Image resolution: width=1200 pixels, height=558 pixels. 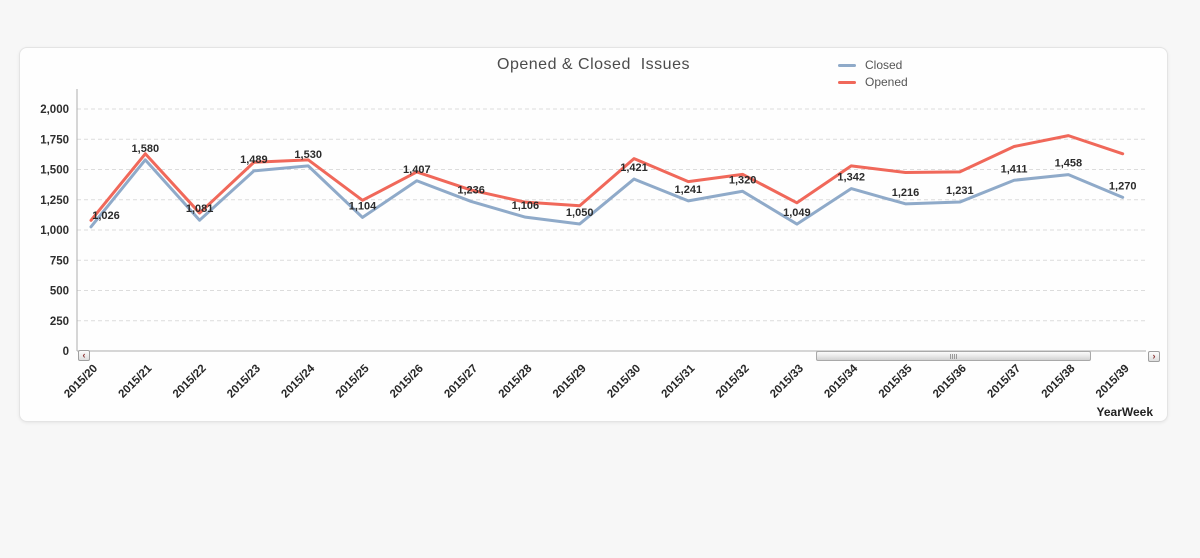 I want to click on x-tick-label: 2015/21, so click(x=136, y=381).